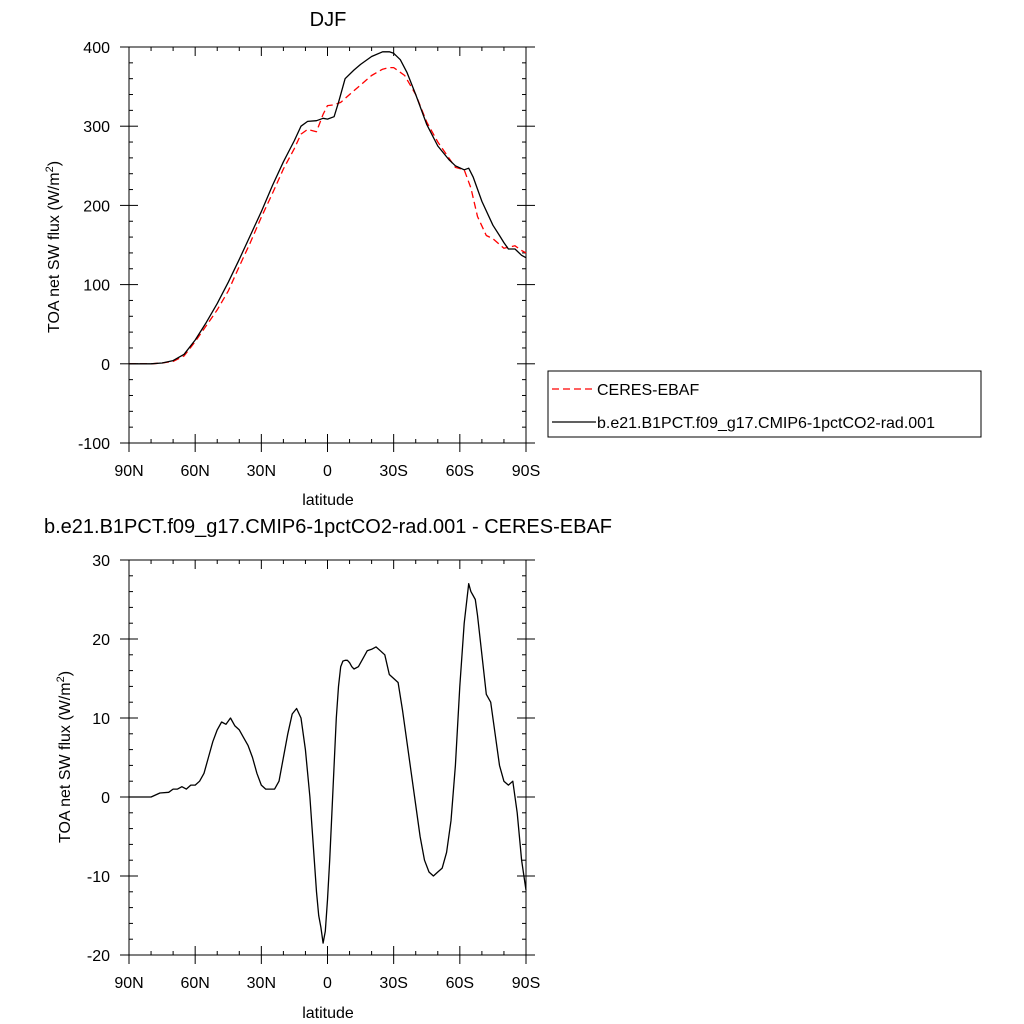 This screenshot has height=1024, width=1024. I want to click on legend-label-ceres: CERES-EBAF, so click(648, 390).